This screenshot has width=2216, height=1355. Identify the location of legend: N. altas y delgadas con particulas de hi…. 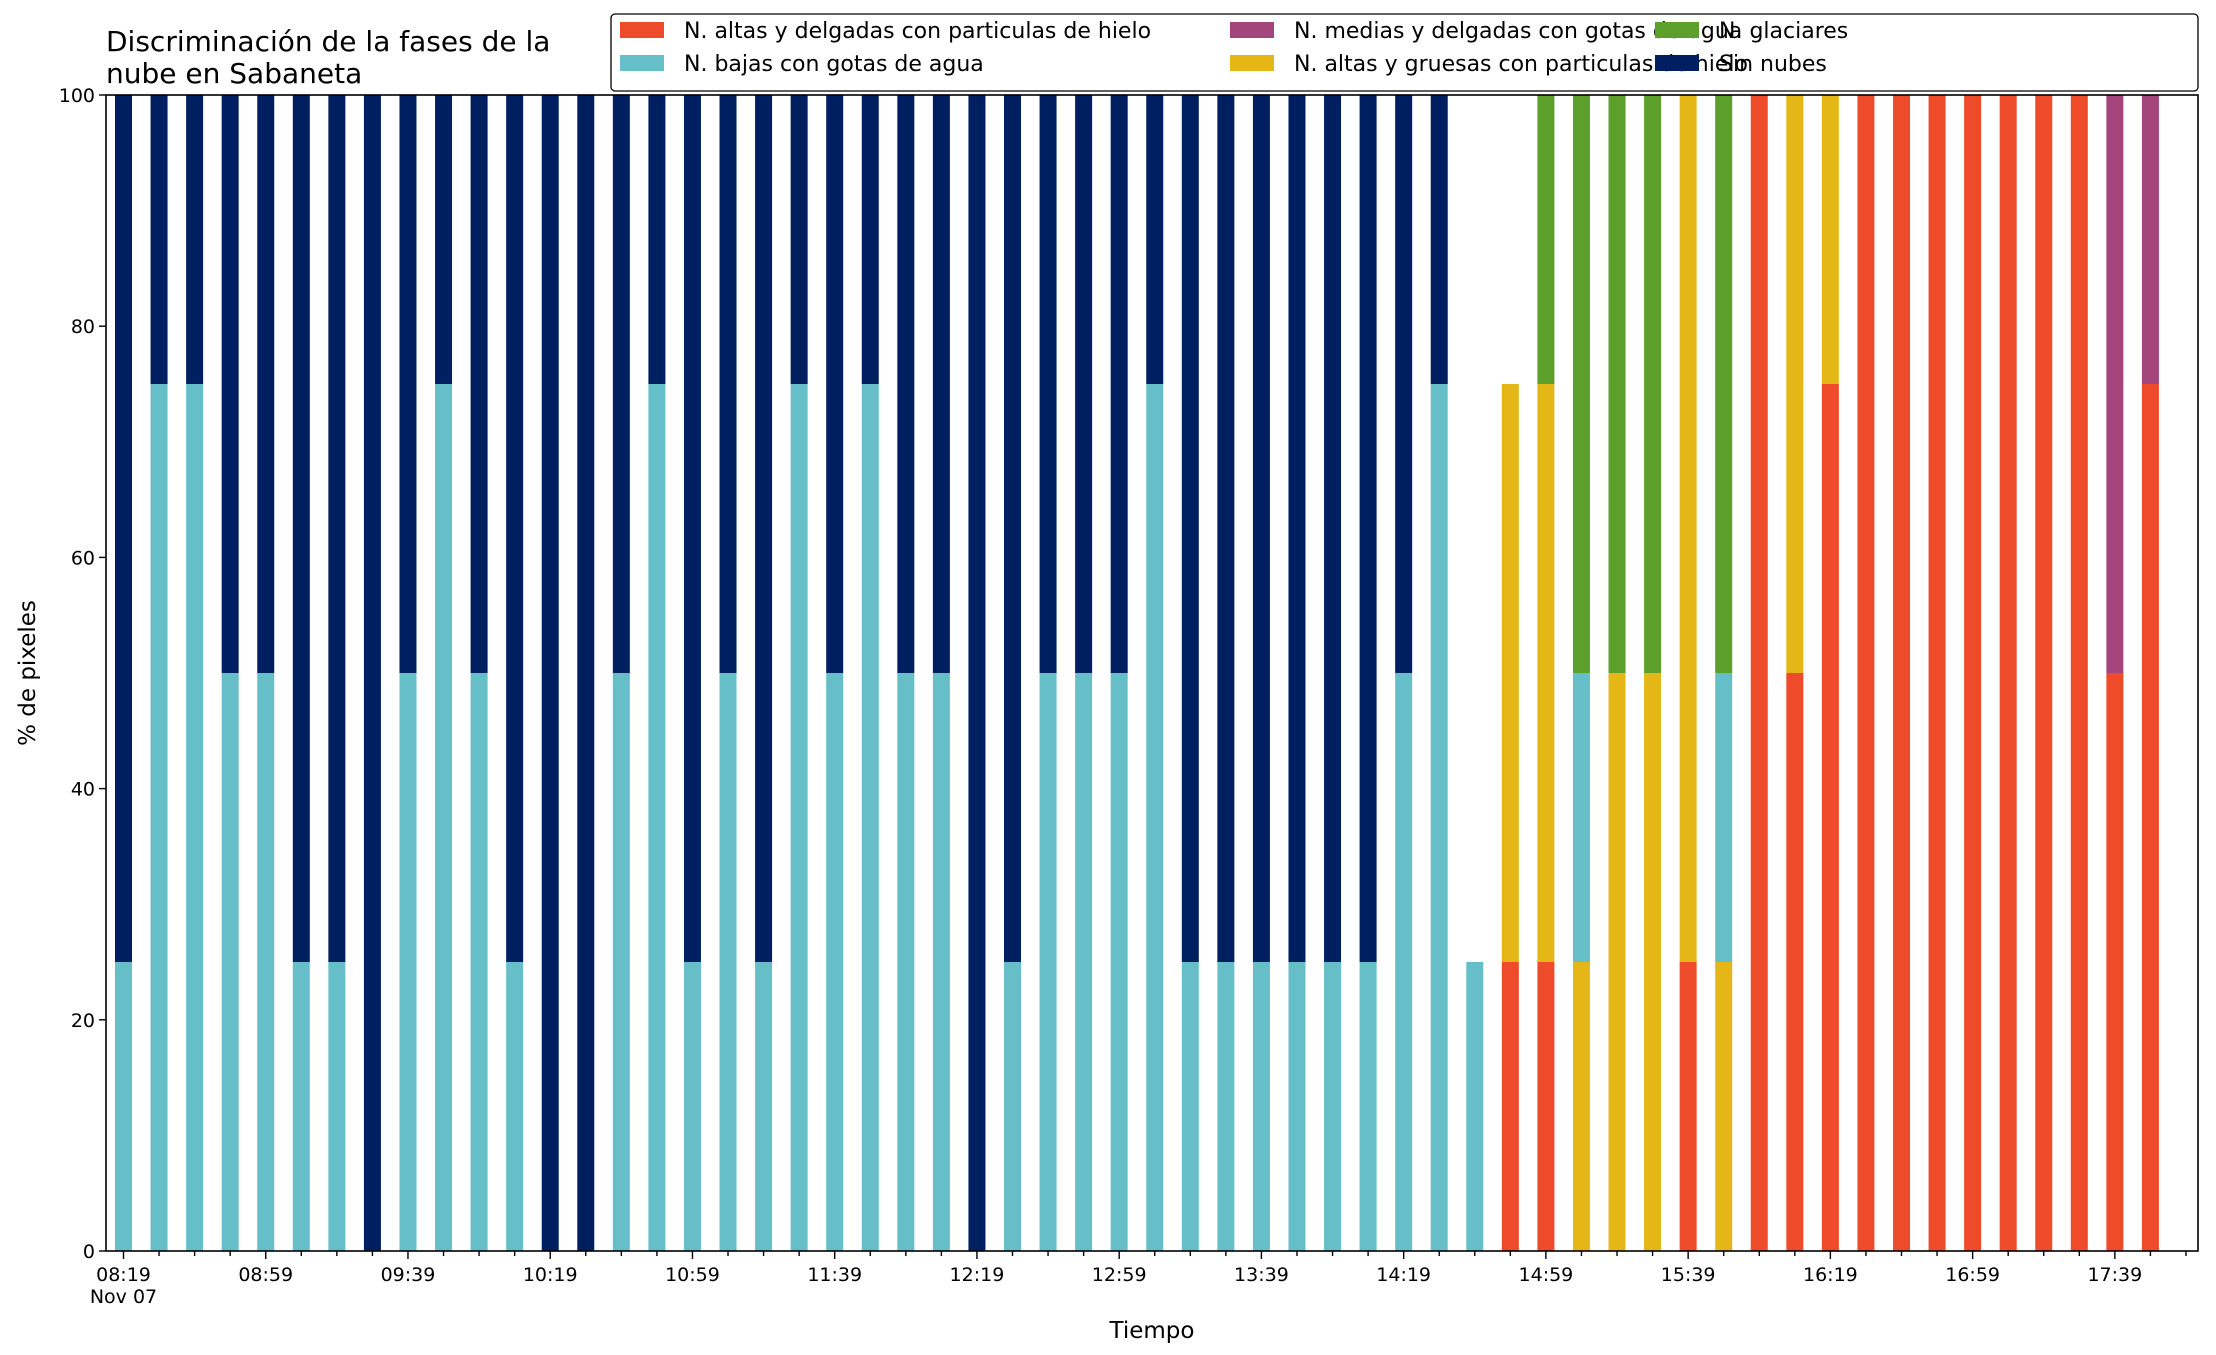
(1404, 52).